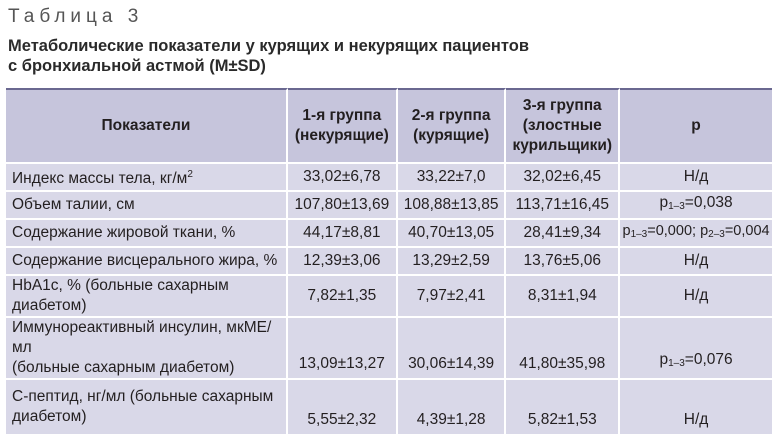  Describe the element at coordinates (563, 233) in the screenshot. I see `cell-group-3: 28,41±9,34` at that location.